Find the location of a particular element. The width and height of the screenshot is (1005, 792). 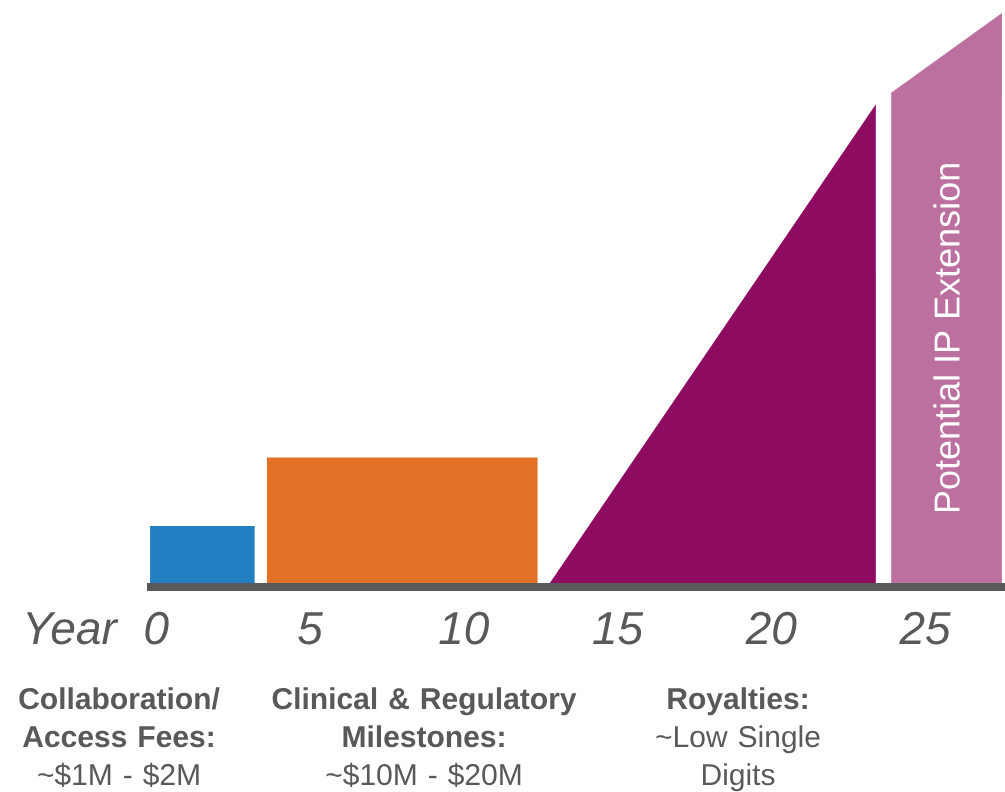

text: ~Low Single Digits is located at coordinates (738, 758).